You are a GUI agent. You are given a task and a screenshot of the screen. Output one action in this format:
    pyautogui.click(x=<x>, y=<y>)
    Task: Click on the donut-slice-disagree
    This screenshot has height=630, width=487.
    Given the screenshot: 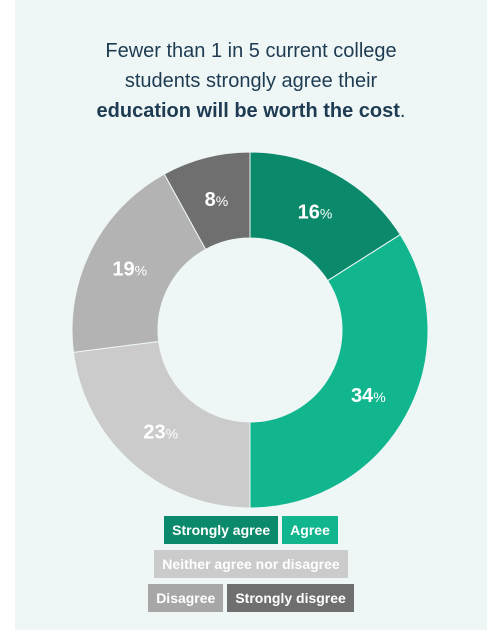 What is the action you would take?
    pyautogui.click(x=139, y=263)
    